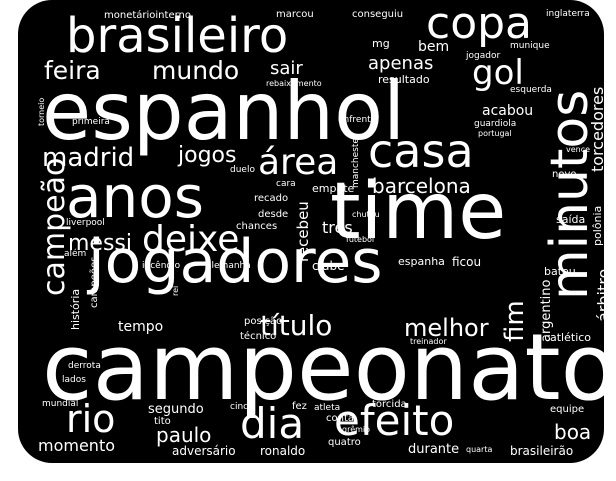 The height and width of the screenshot is (481, 616). I want to click on word-tito: tito, so click(162, 421).